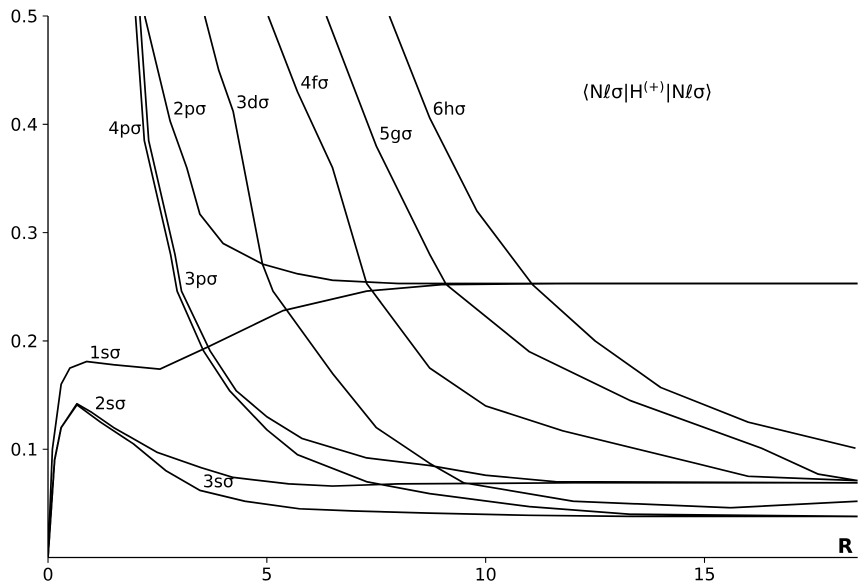 This screenshot has height=586, width=859. Describe the element at coordinates (24, 16) in the screenshot. I see `y-tick-label: 0.5` at that location.